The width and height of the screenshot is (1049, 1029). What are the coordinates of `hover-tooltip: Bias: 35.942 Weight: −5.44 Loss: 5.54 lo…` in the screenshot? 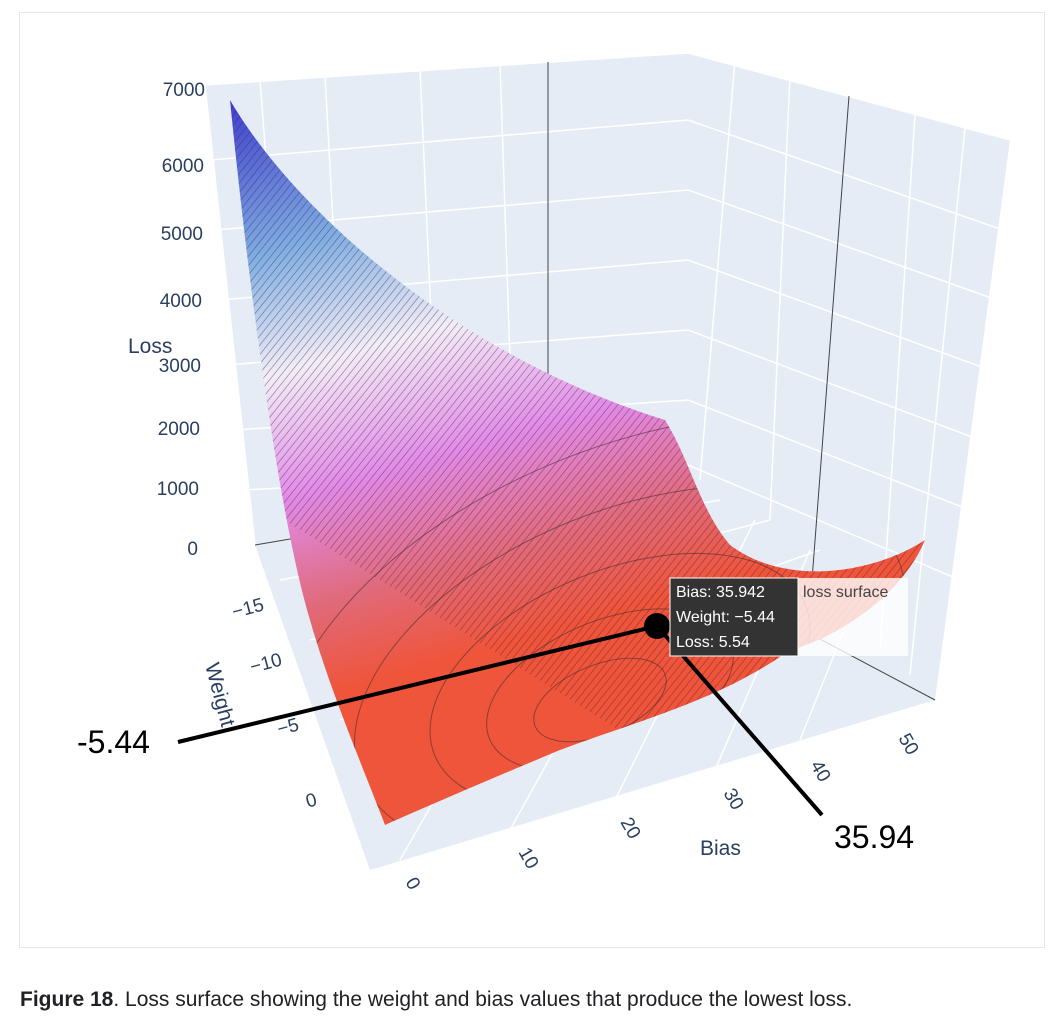 It's located at (788, 617).